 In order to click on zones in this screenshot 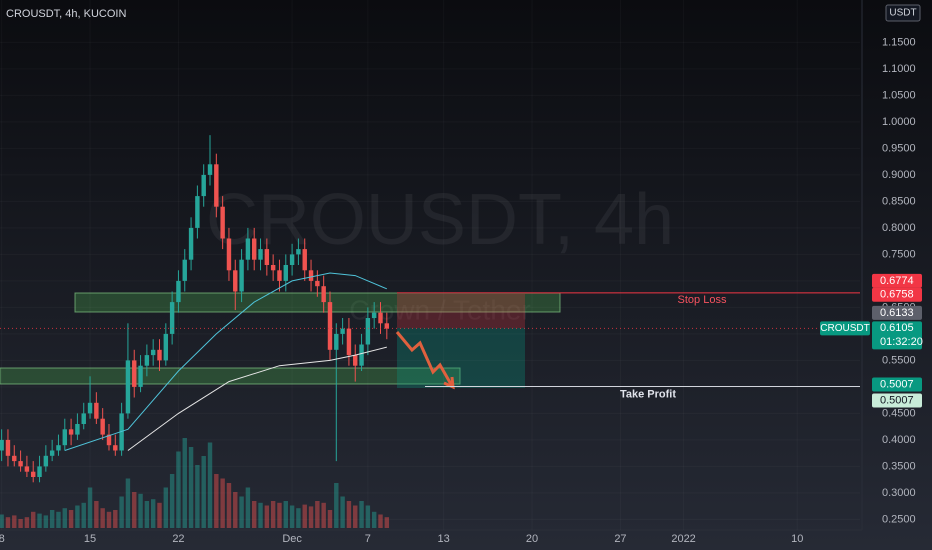, I will do `click(280, 340)`.